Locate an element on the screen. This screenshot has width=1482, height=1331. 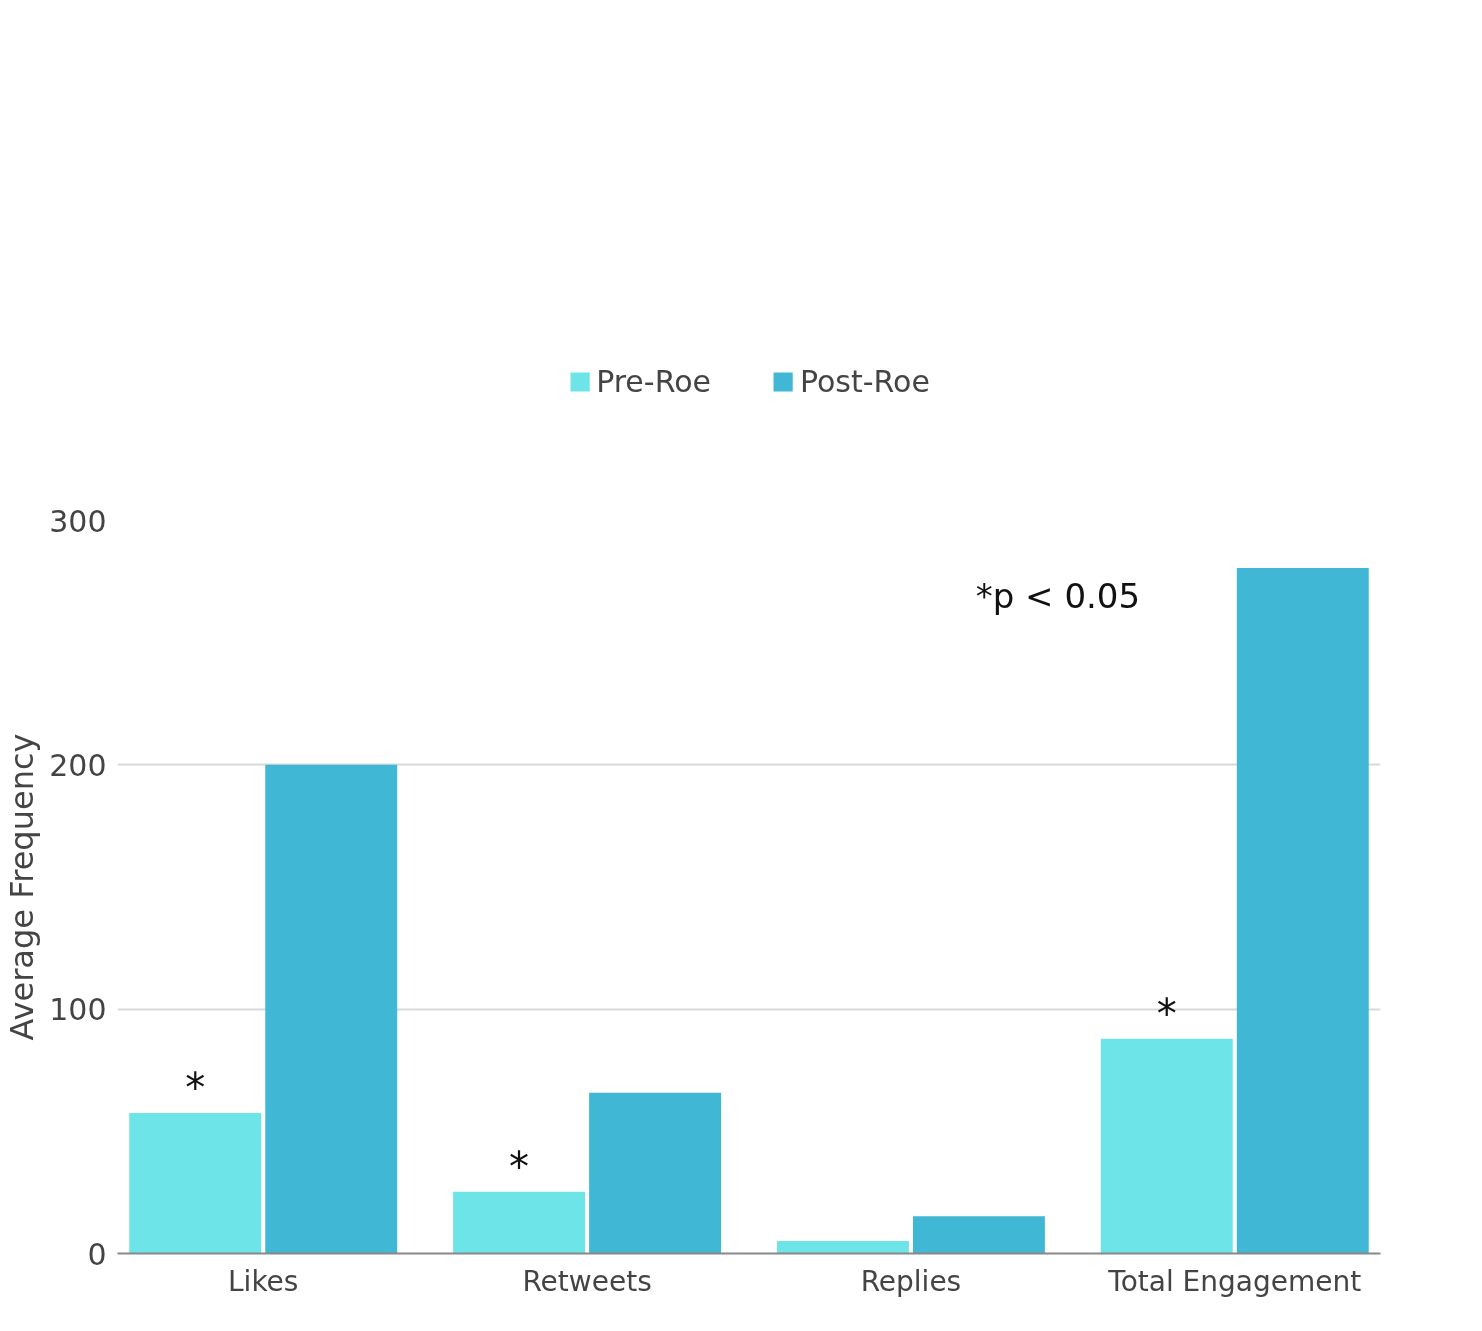
y-tick-label: 200 is located at coordinates (78, 765).